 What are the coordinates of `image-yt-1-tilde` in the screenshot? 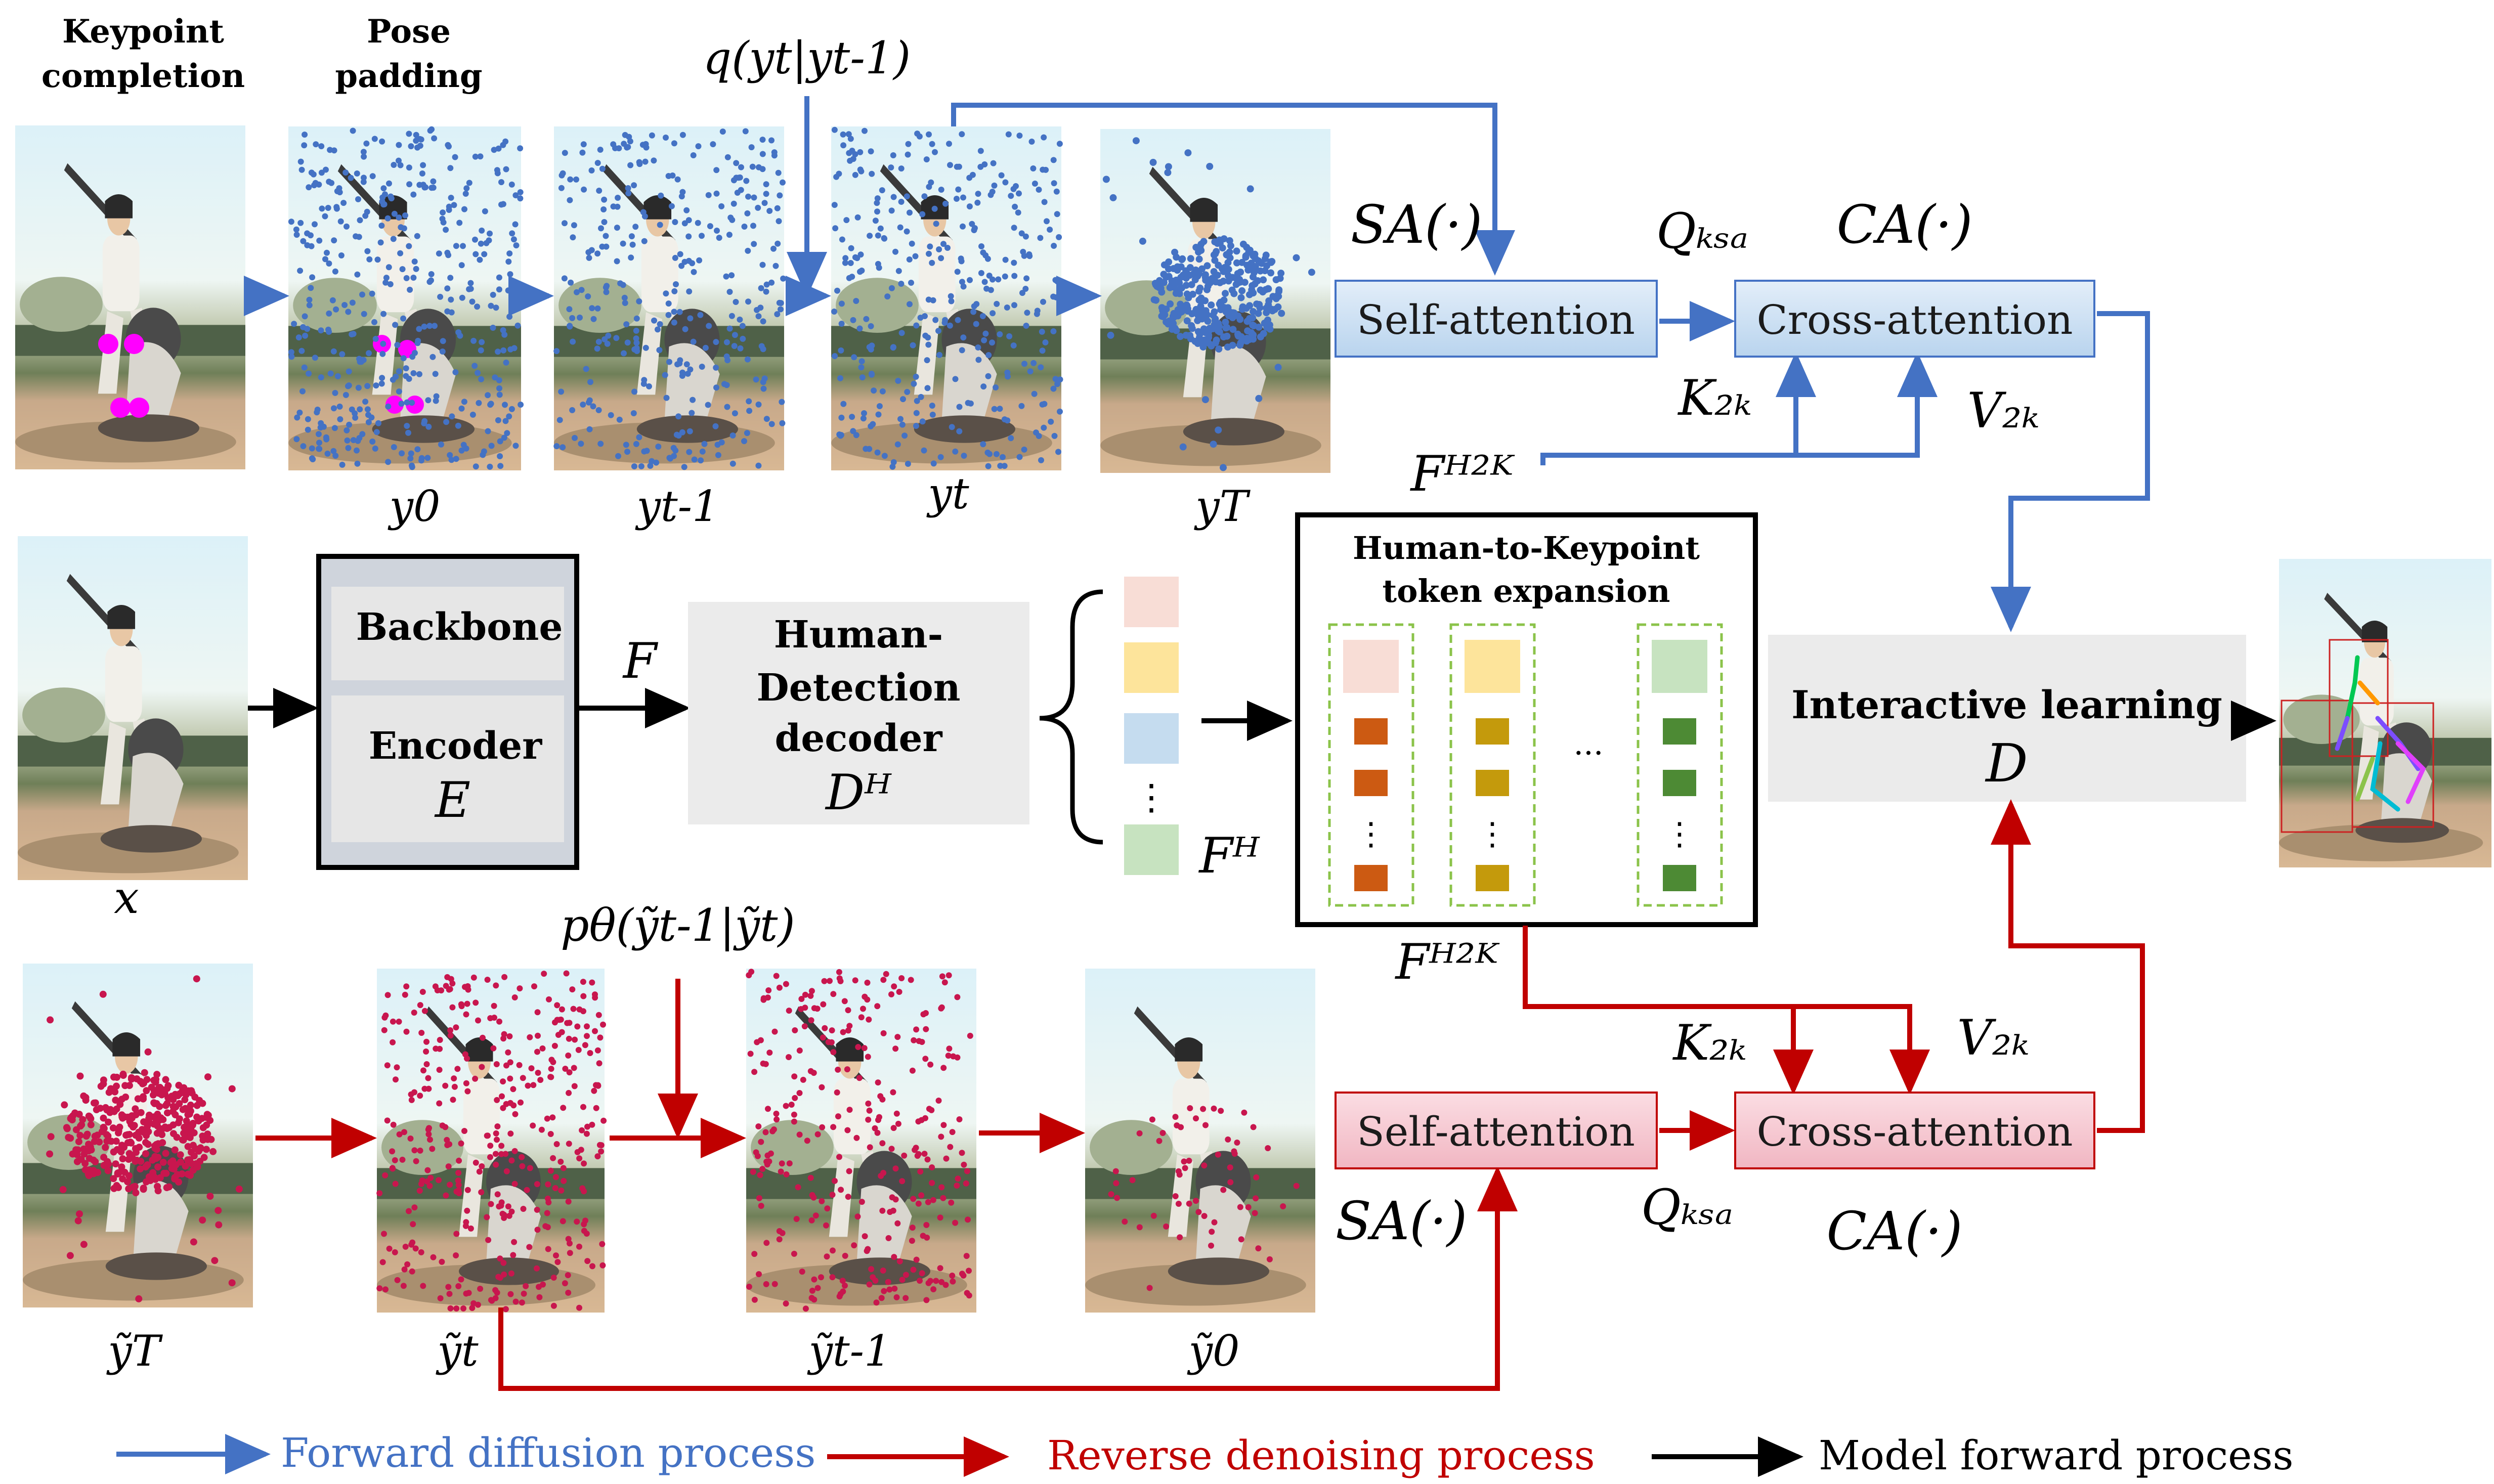 It's located at (861, 1141).